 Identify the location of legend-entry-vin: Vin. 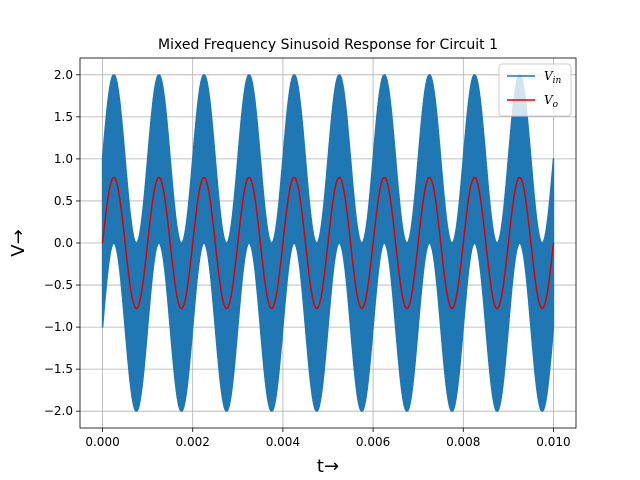
(553, 77).